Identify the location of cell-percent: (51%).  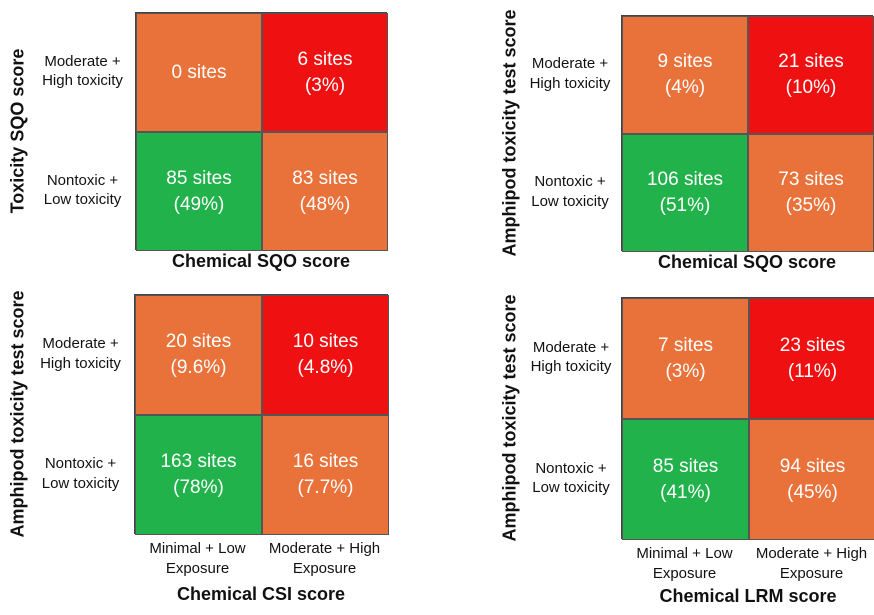
(685, 205).